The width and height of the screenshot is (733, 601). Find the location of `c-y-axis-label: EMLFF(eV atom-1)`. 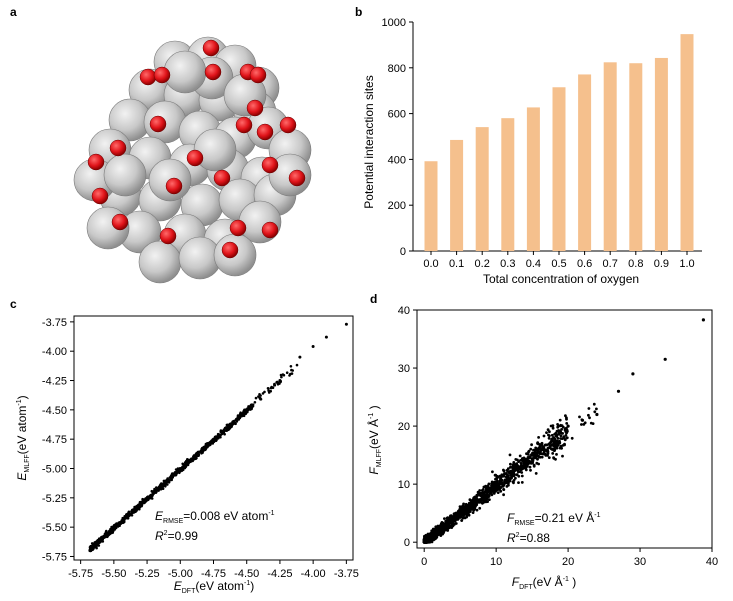

c-y-axis-label: EMLFF(eV atom-1) is located at coordinates (23, 437).